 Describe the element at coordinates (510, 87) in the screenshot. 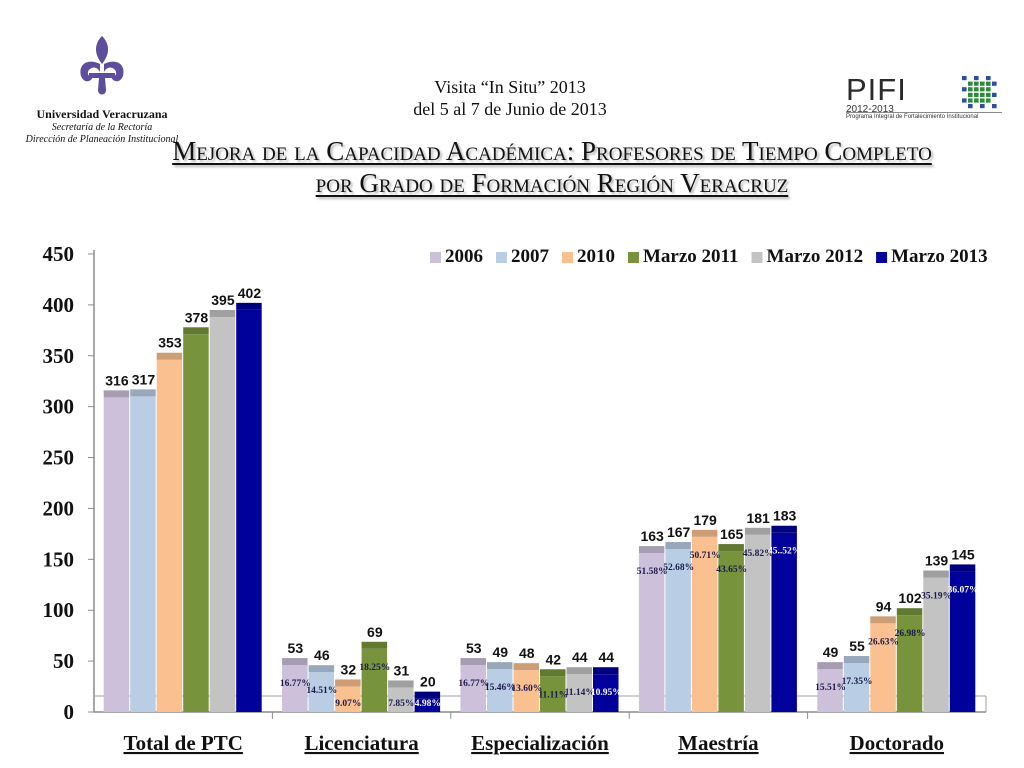

I see `visit-title: Visita “In Situ” 2013` at that location.